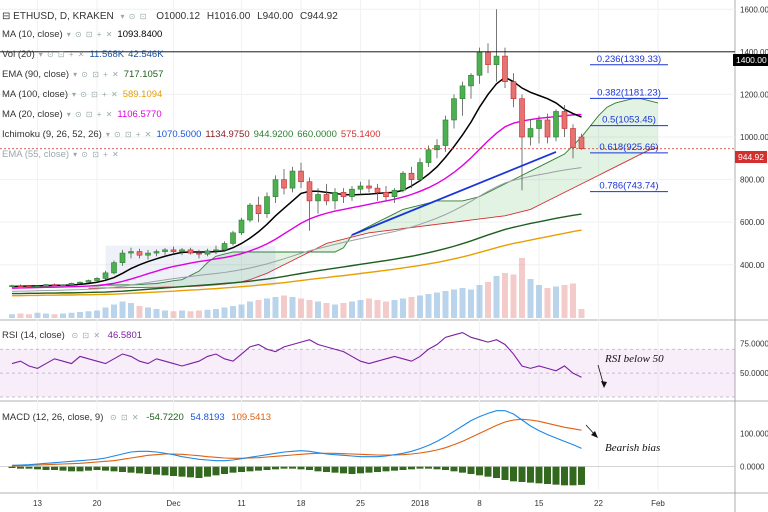  Describe the element at coordinates (139, 114) in the screenshot. I see `legend-value: 1106.5770` at that location.